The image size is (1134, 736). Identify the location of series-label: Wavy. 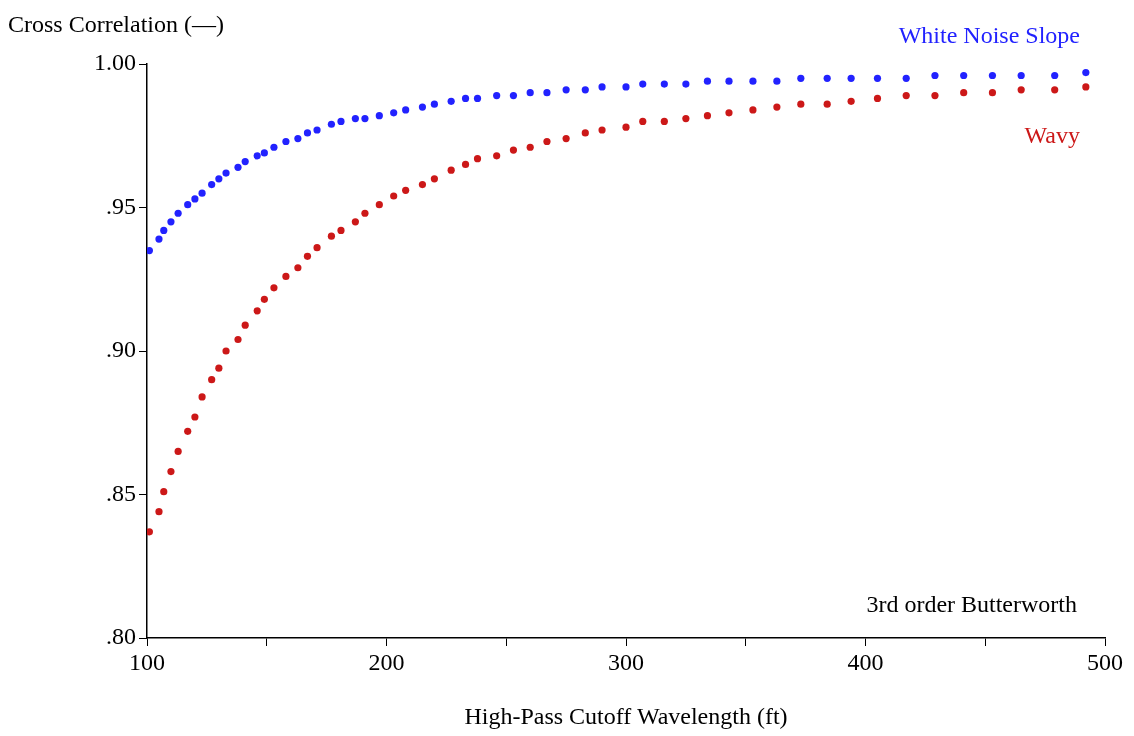
(1052, 134).